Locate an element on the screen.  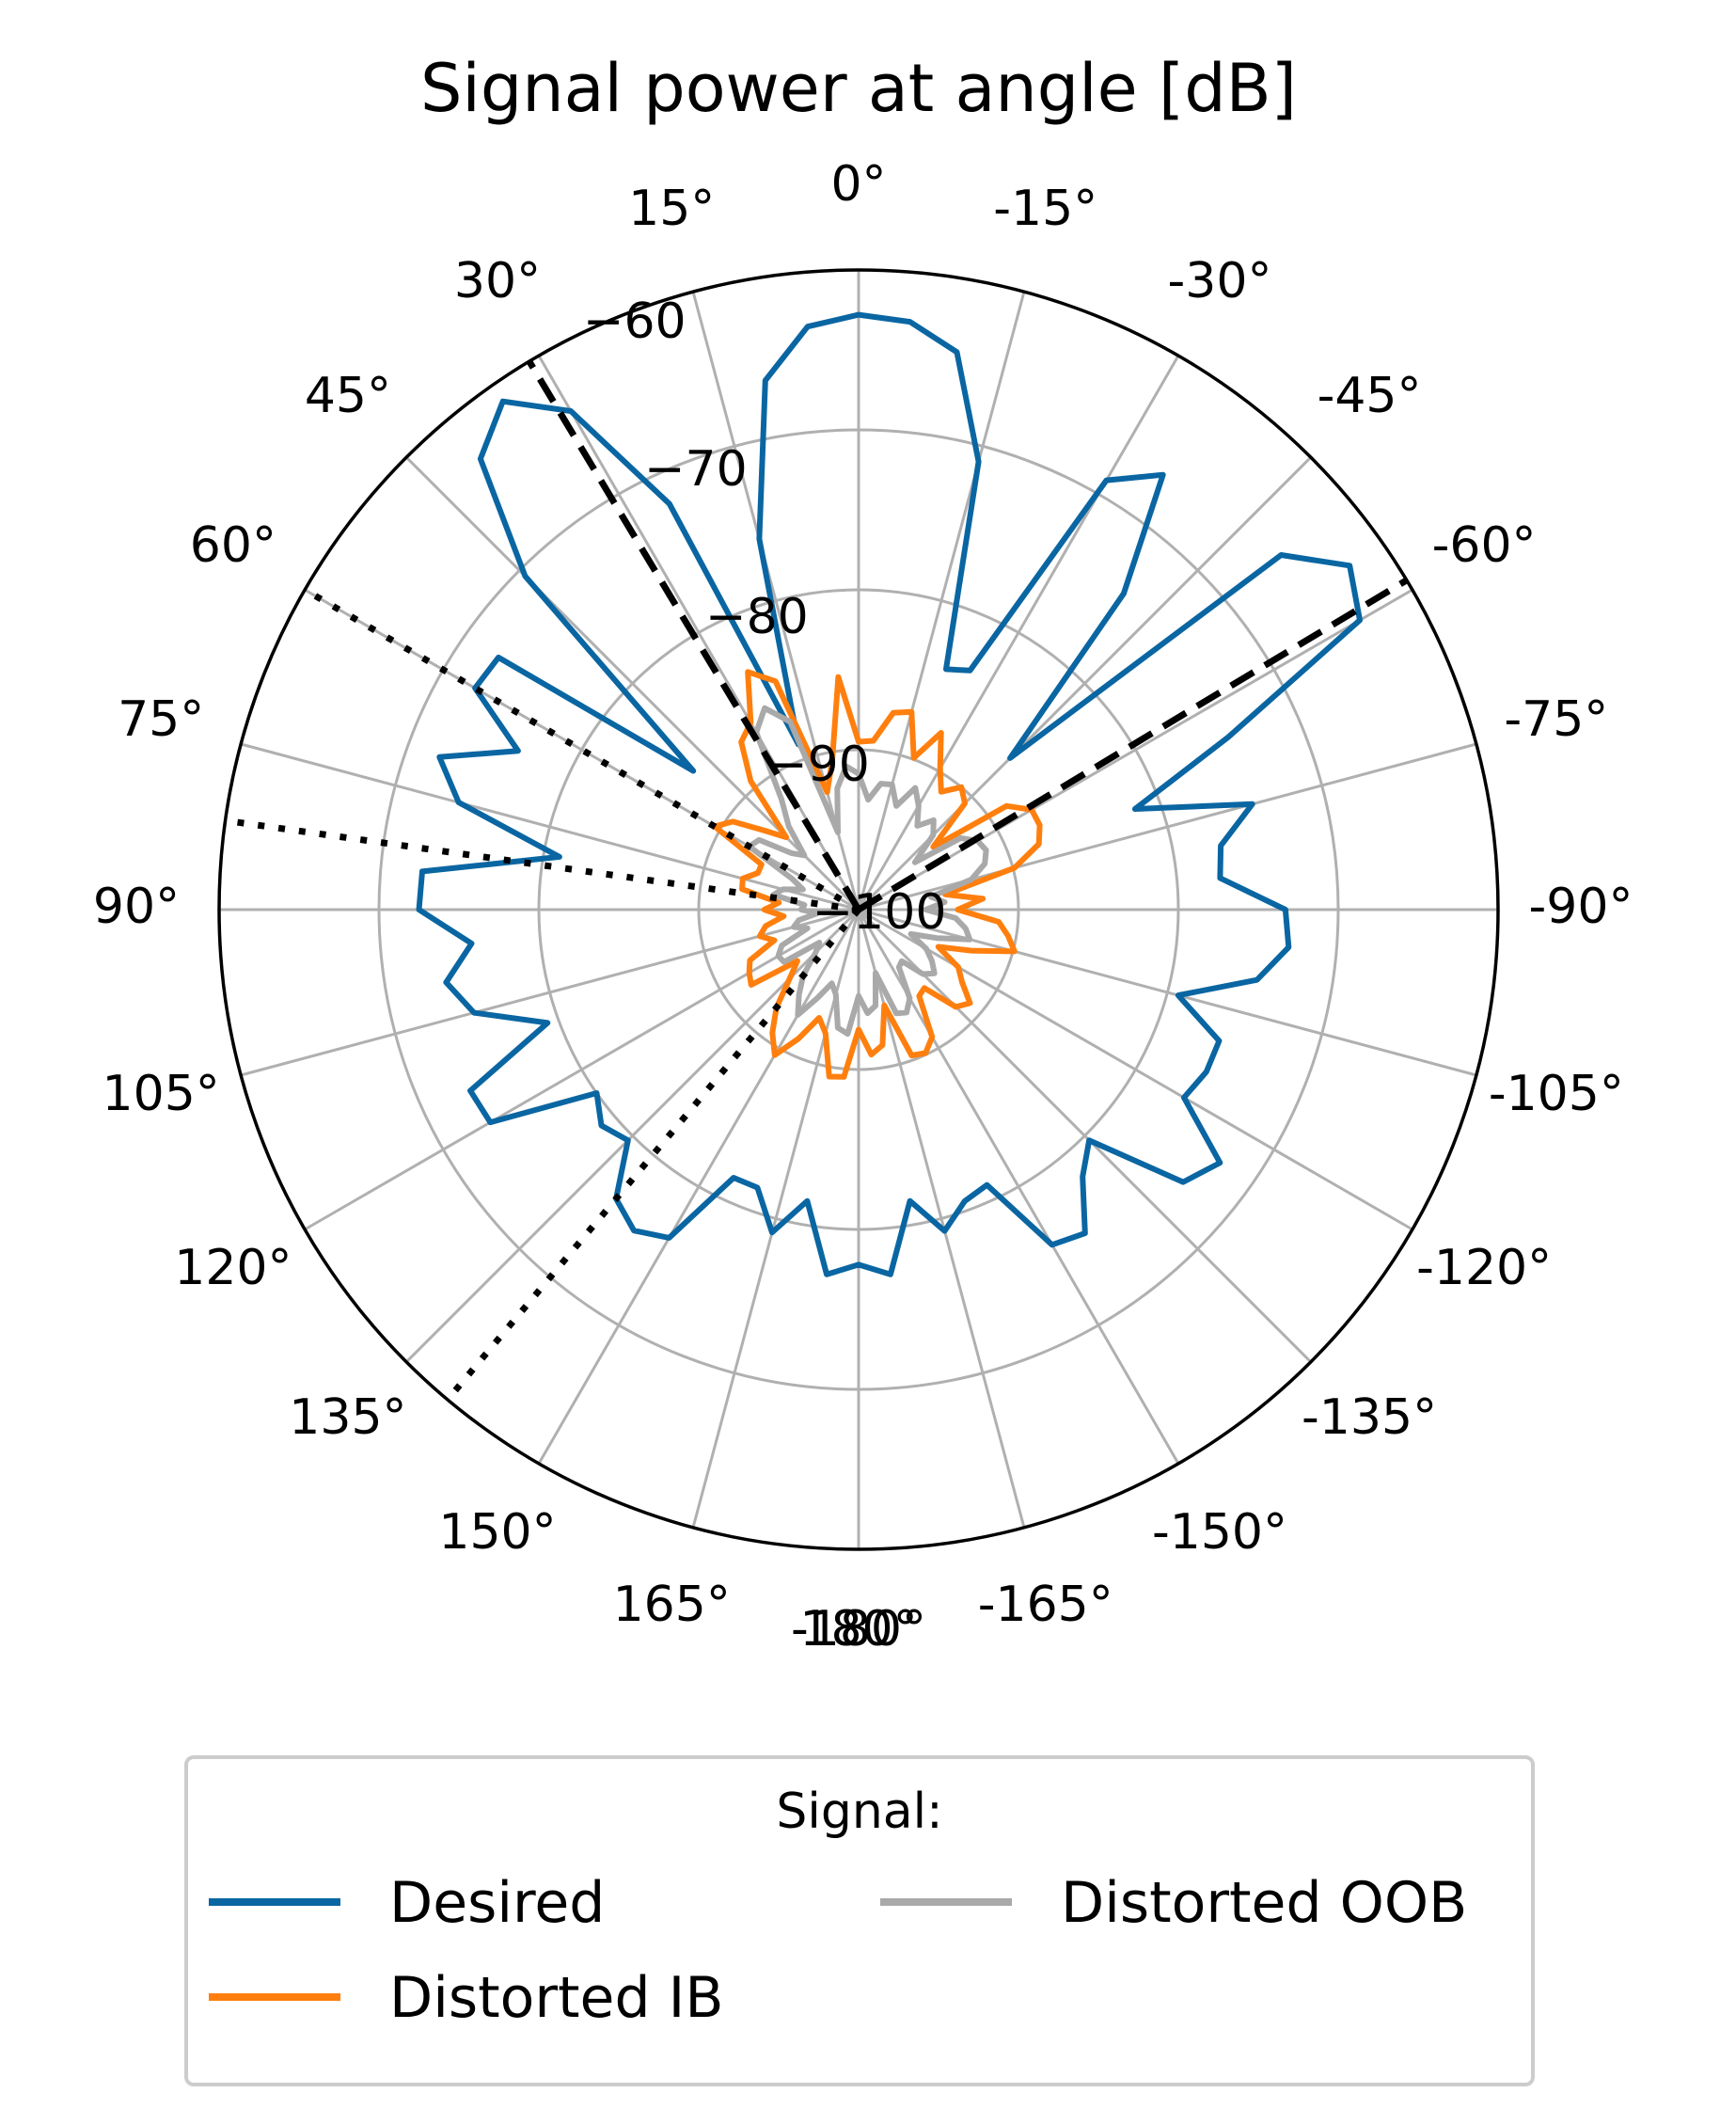
angle-tick-label-120: 120° is located at coordinates (233, 1268).